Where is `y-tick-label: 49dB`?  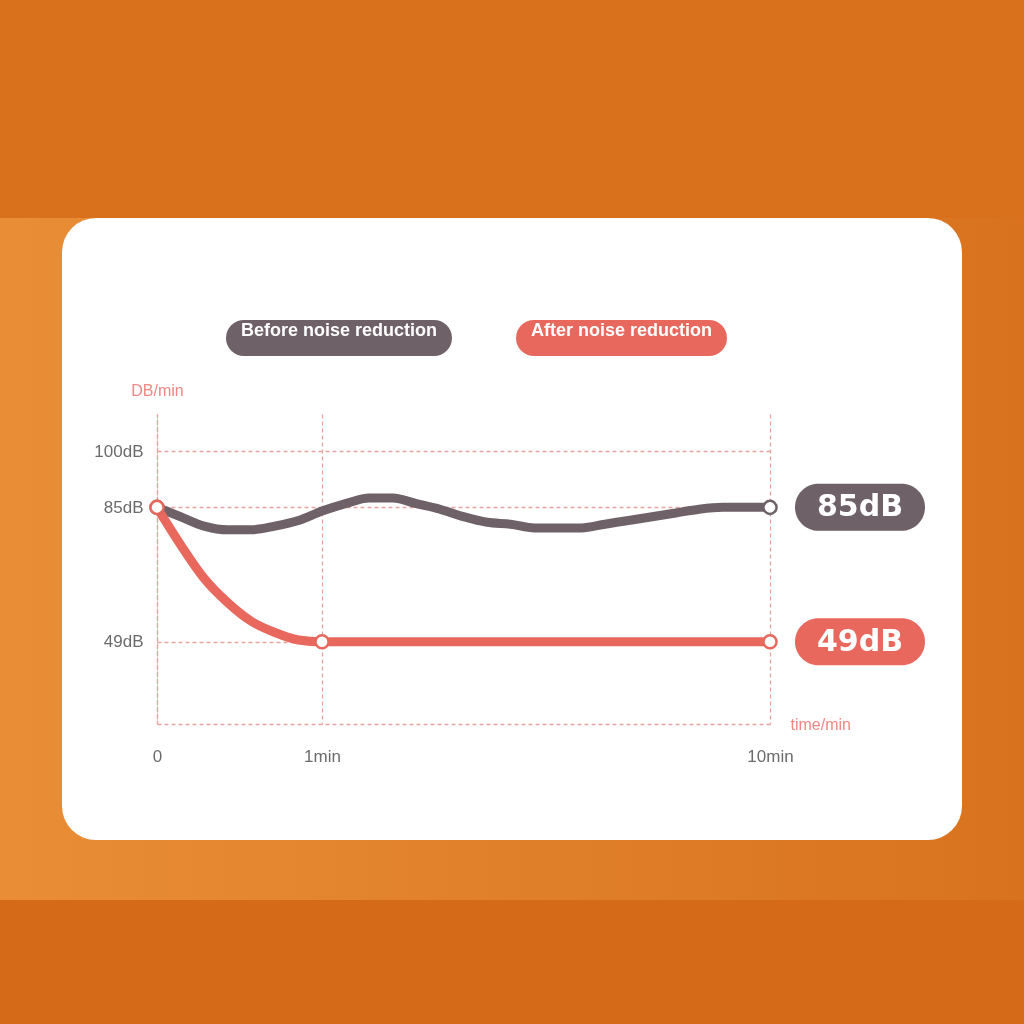
y-tick-label: 49dB is located at coordinates (123, 642).